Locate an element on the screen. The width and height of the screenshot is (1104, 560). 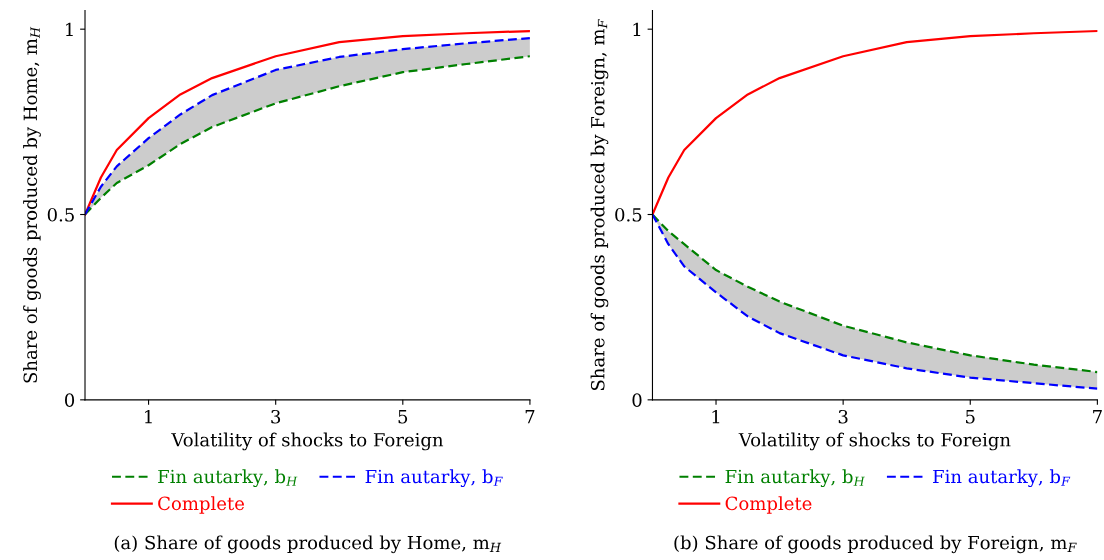
text: (b) Share of goods produced by Foreign, m$_{F}$ is located at coordinates (875, 544).